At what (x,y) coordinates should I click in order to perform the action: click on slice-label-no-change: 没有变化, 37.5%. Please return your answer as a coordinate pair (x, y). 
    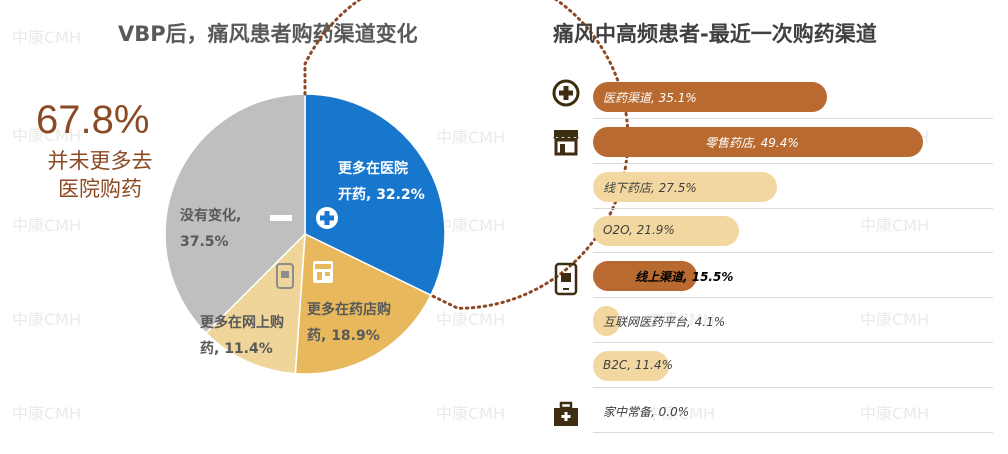
    Looking at the image, I should click on (210, 229).